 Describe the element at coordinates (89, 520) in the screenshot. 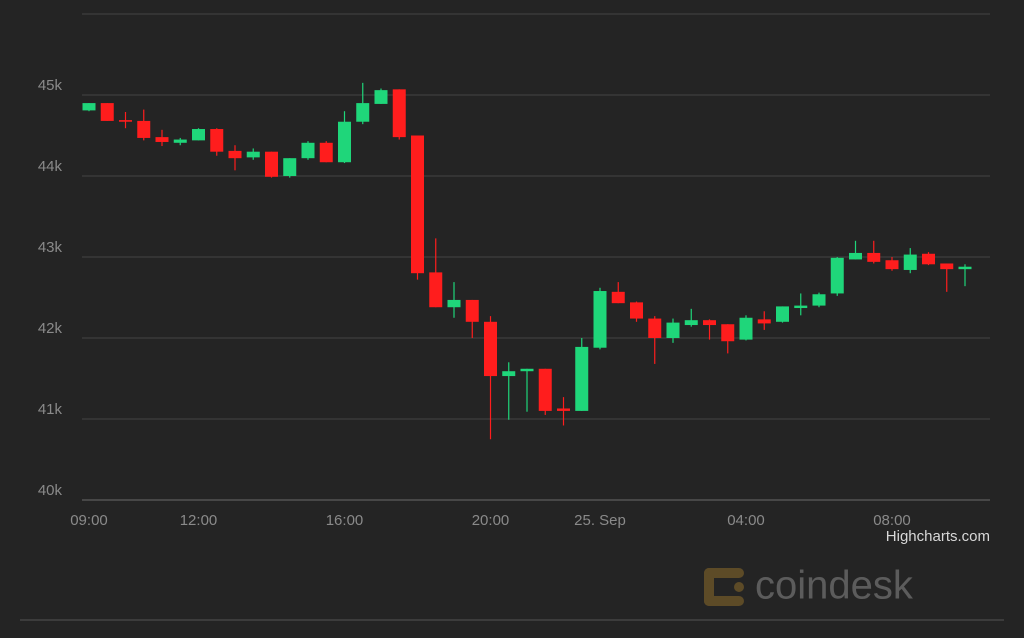

I see `x-tick-label: 09:00` at that location.